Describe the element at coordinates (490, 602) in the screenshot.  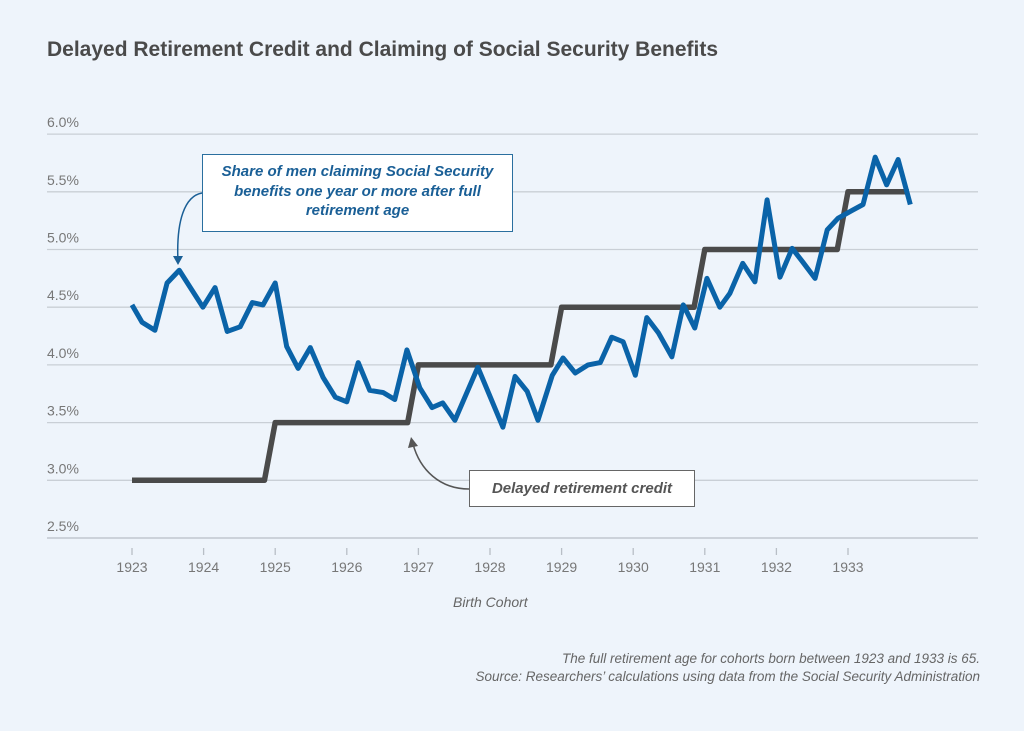
I see `x-axis-label: Birth Cohort` at that location.